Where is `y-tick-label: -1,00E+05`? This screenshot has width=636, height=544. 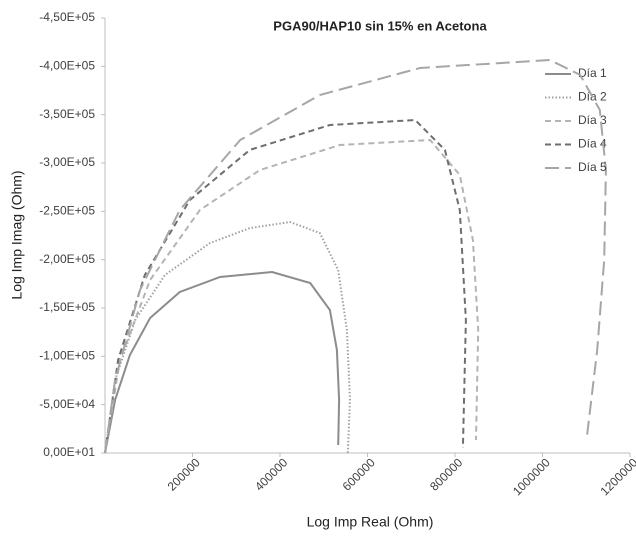 y-tick-label: -1,00E+05 is located at coordinates (67, 356).